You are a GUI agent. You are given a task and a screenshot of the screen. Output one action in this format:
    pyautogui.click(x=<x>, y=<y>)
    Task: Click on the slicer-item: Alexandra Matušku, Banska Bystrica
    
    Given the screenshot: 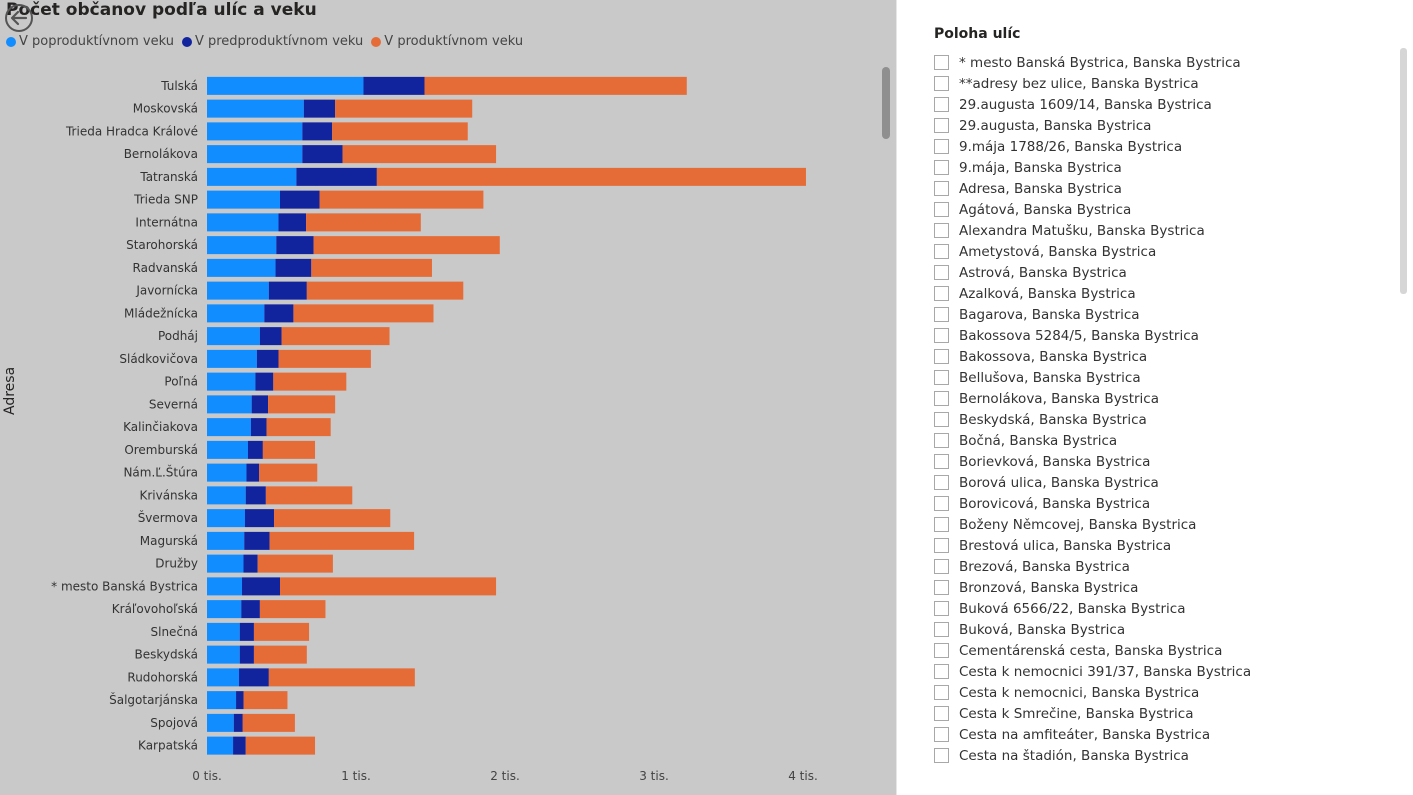 What is the action you would take?
    pyautogui.click(x=1169, y=230)
    